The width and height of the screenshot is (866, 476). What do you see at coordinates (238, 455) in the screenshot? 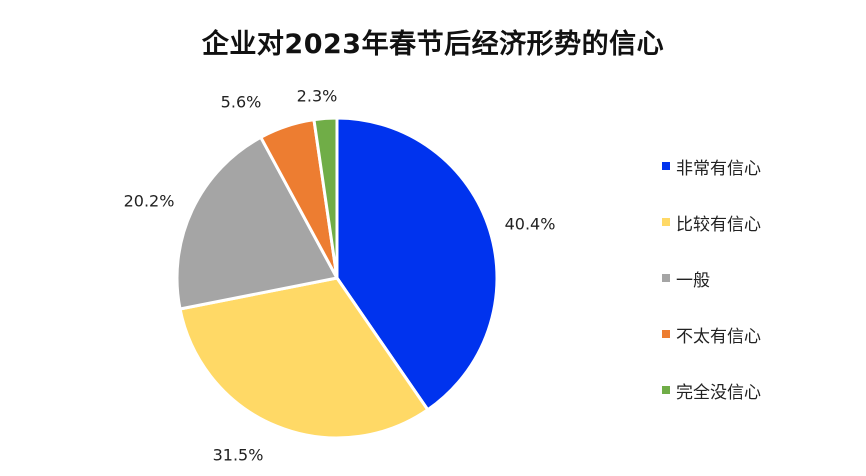
I see `data-label-fairly-confident: 31.5%` at bounding box center [238, 455].